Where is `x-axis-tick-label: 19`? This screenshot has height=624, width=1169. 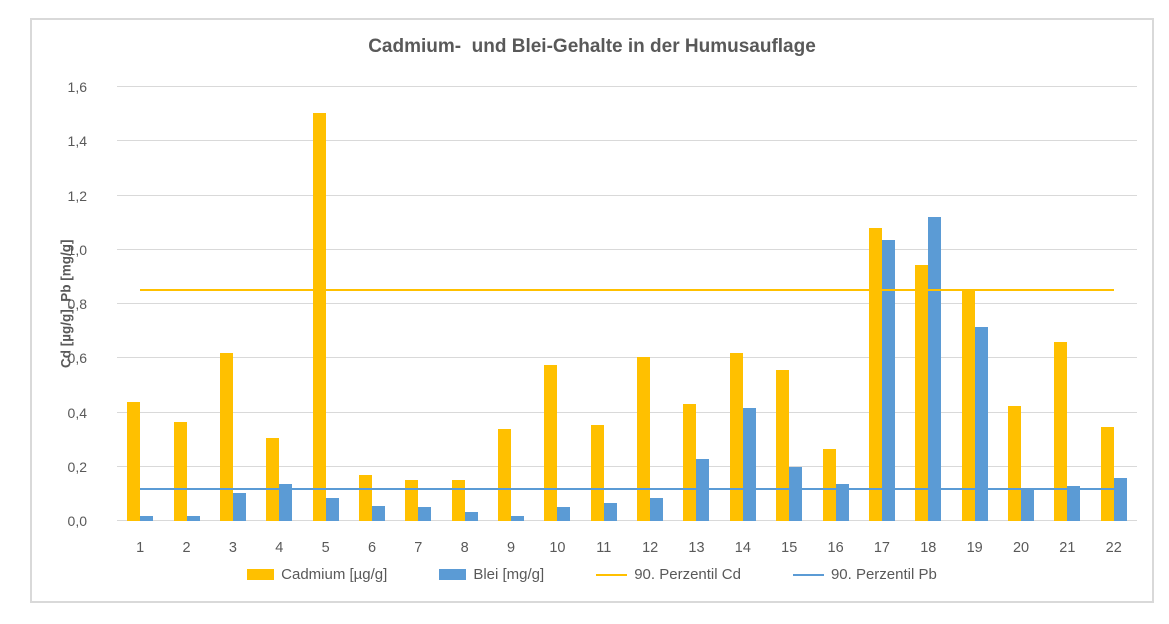 x-axis-tick-label: 19 is located at coordinates (974, 548).